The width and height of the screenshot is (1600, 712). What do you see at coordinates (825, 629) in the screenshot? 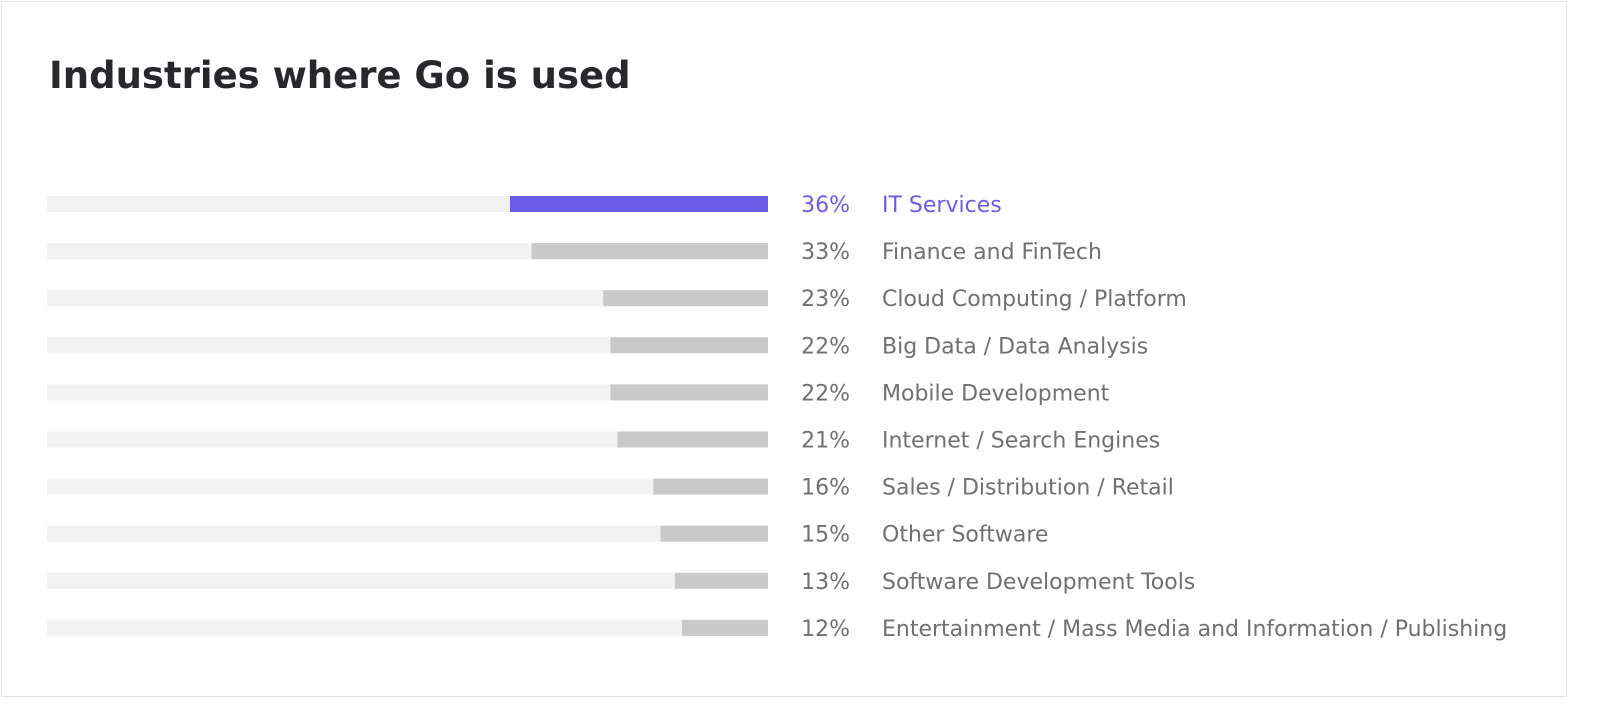
I see `value-label: 12%` at bounding box center [825, 629].